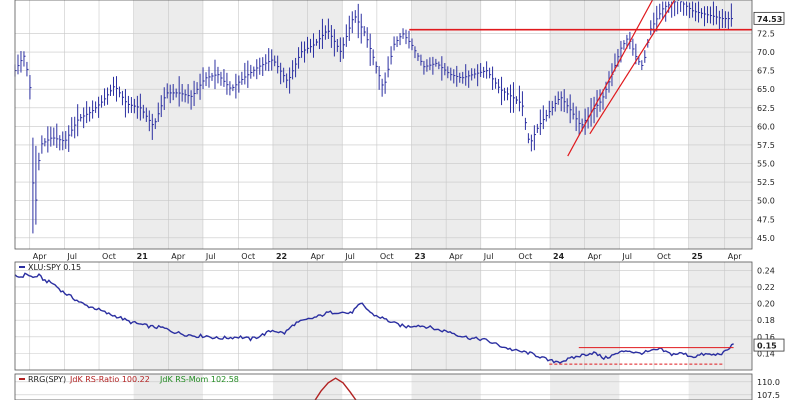  I want to click on price-y-tick-label: 62.5, so click(766, 108).